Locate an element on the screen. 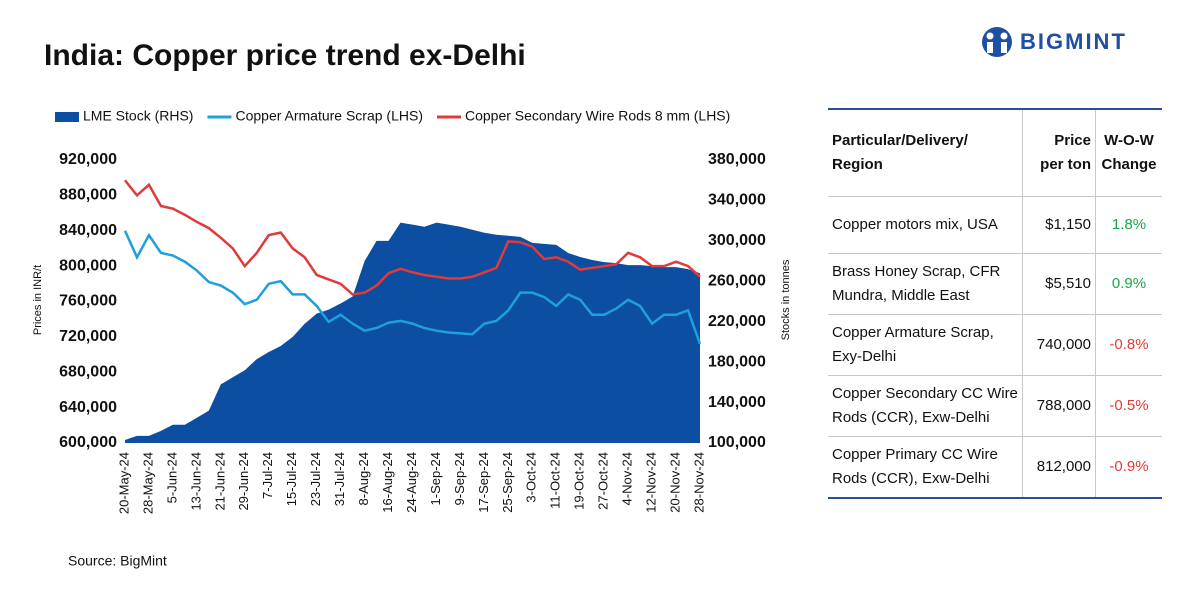  source-note: Source: BigMint is located at coordinates (117, 561).